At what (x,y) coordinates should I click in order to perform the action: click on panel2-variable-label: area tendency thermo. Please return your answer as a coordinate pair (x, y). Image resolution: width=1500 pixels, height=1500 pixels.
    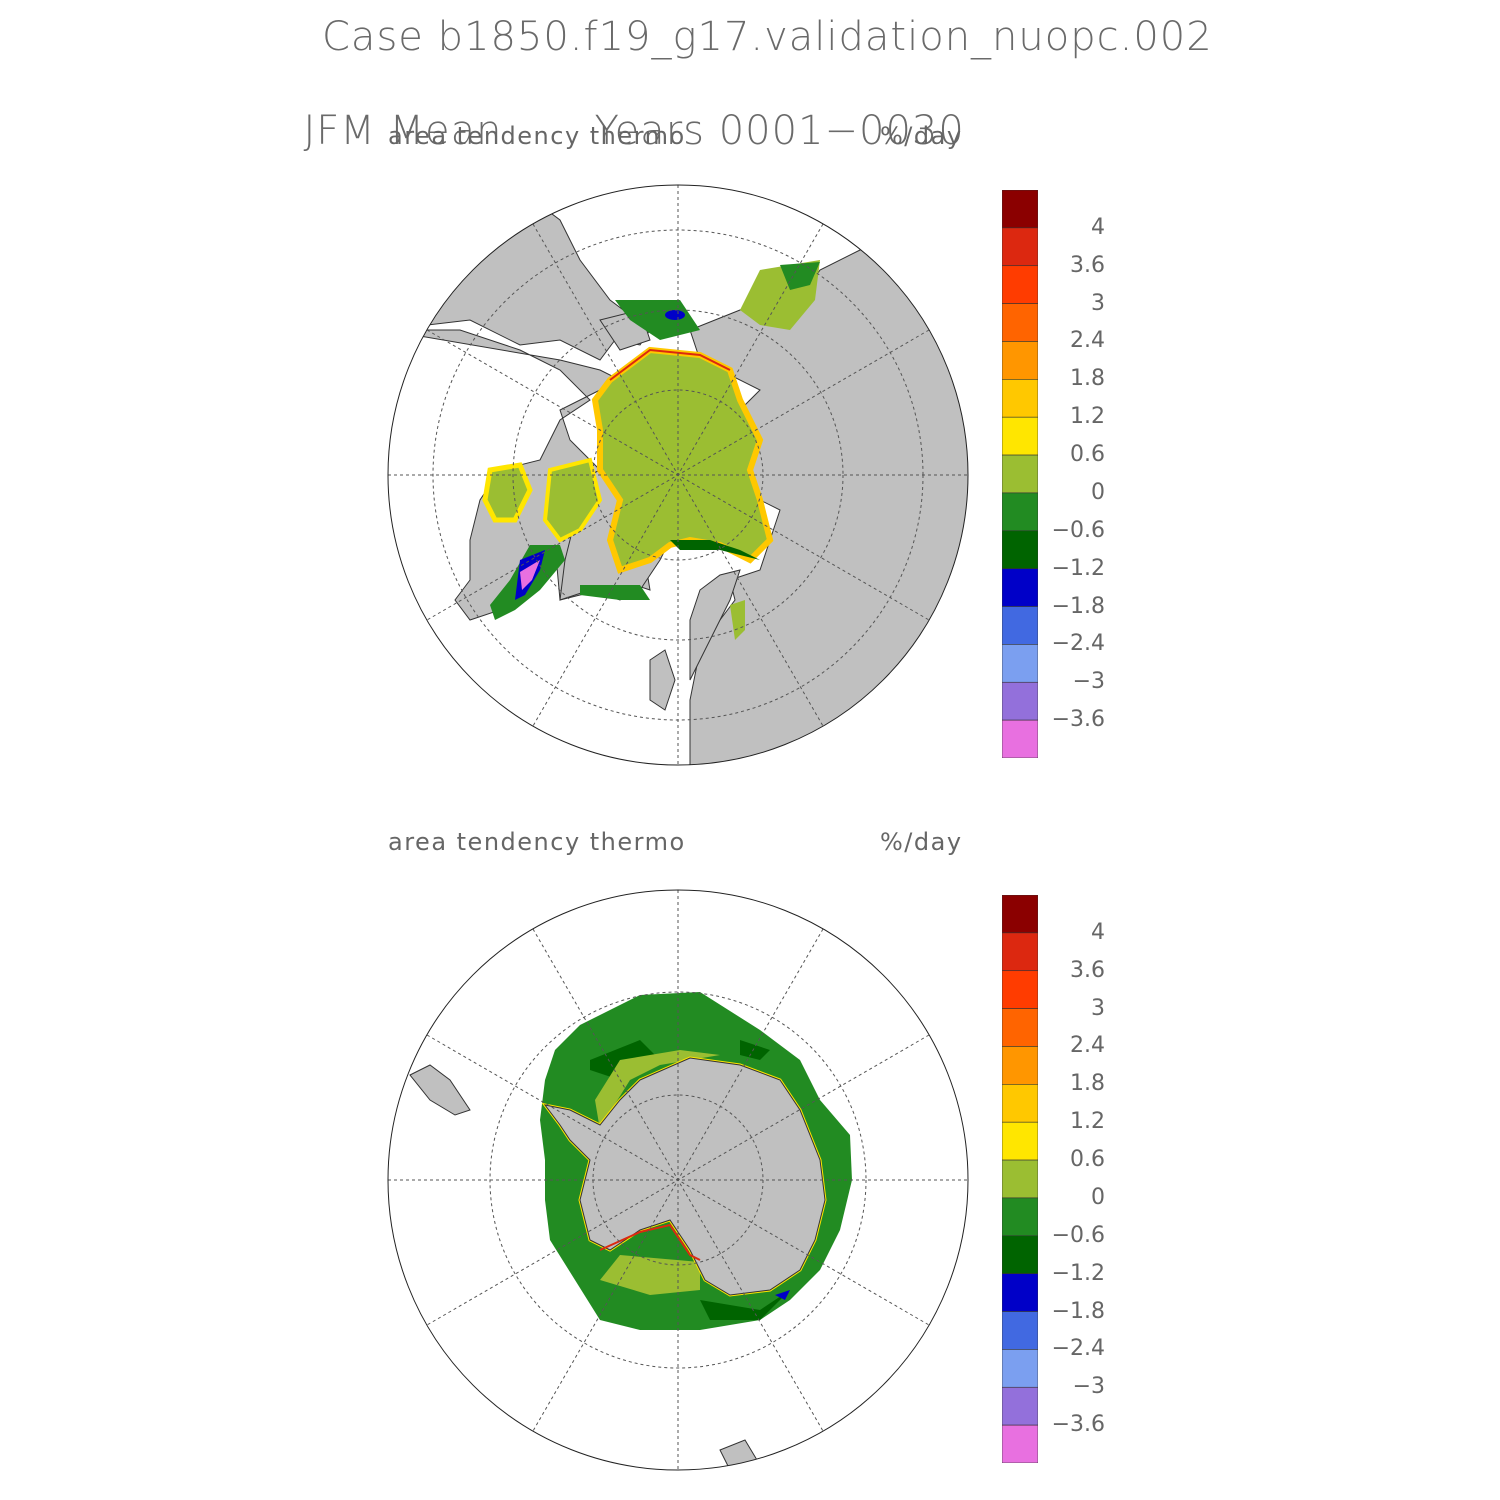
    Looking at the image, I should click on (537, 842).